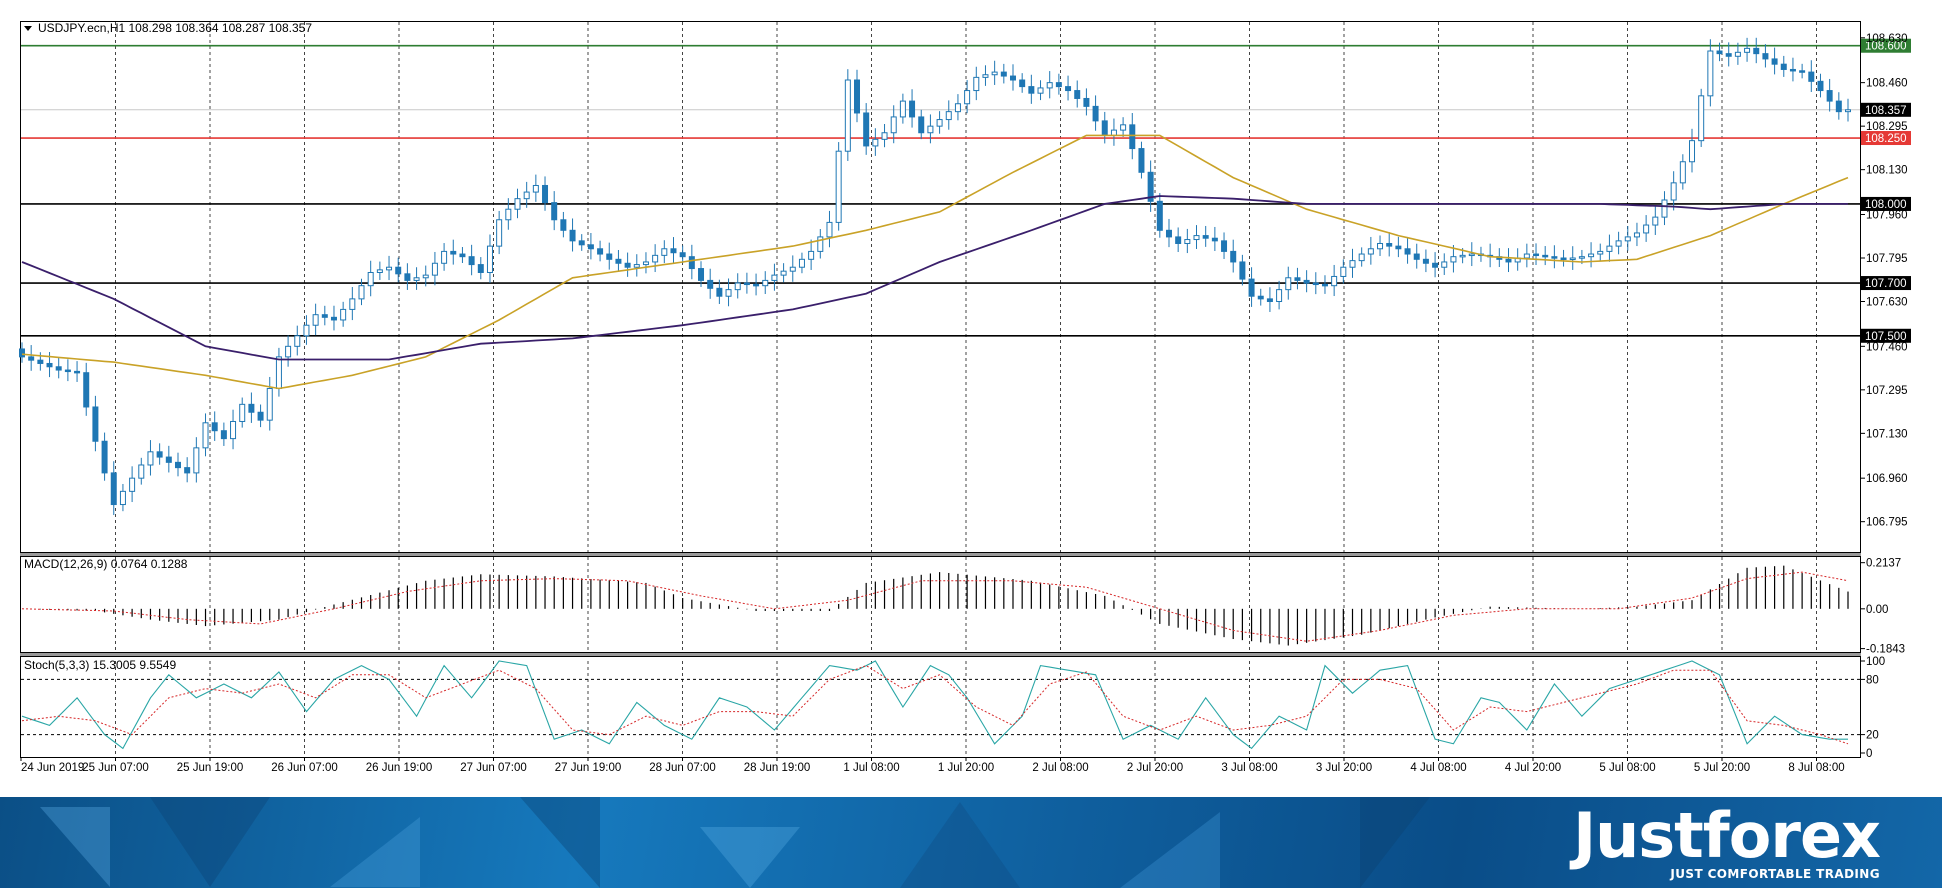 Image resolution: width=1942 pixels, height=888 pixels. I want to click on macd-tick-label: -0.1843, so click(1885, 650).